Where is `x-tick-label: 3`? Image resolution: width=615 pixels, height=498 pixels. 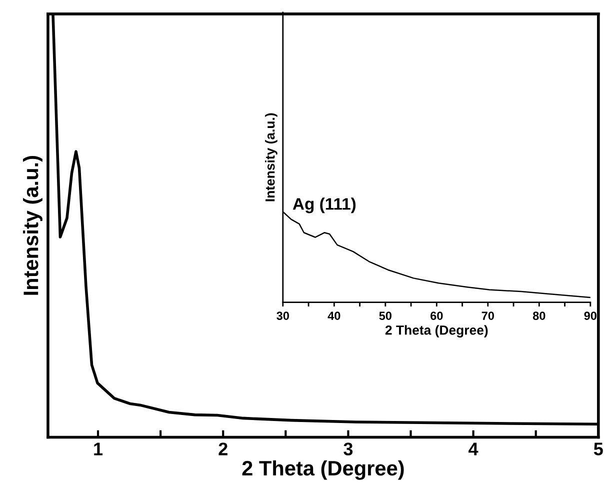
x-tick-label: 3 is located at coordinates (348, 449).